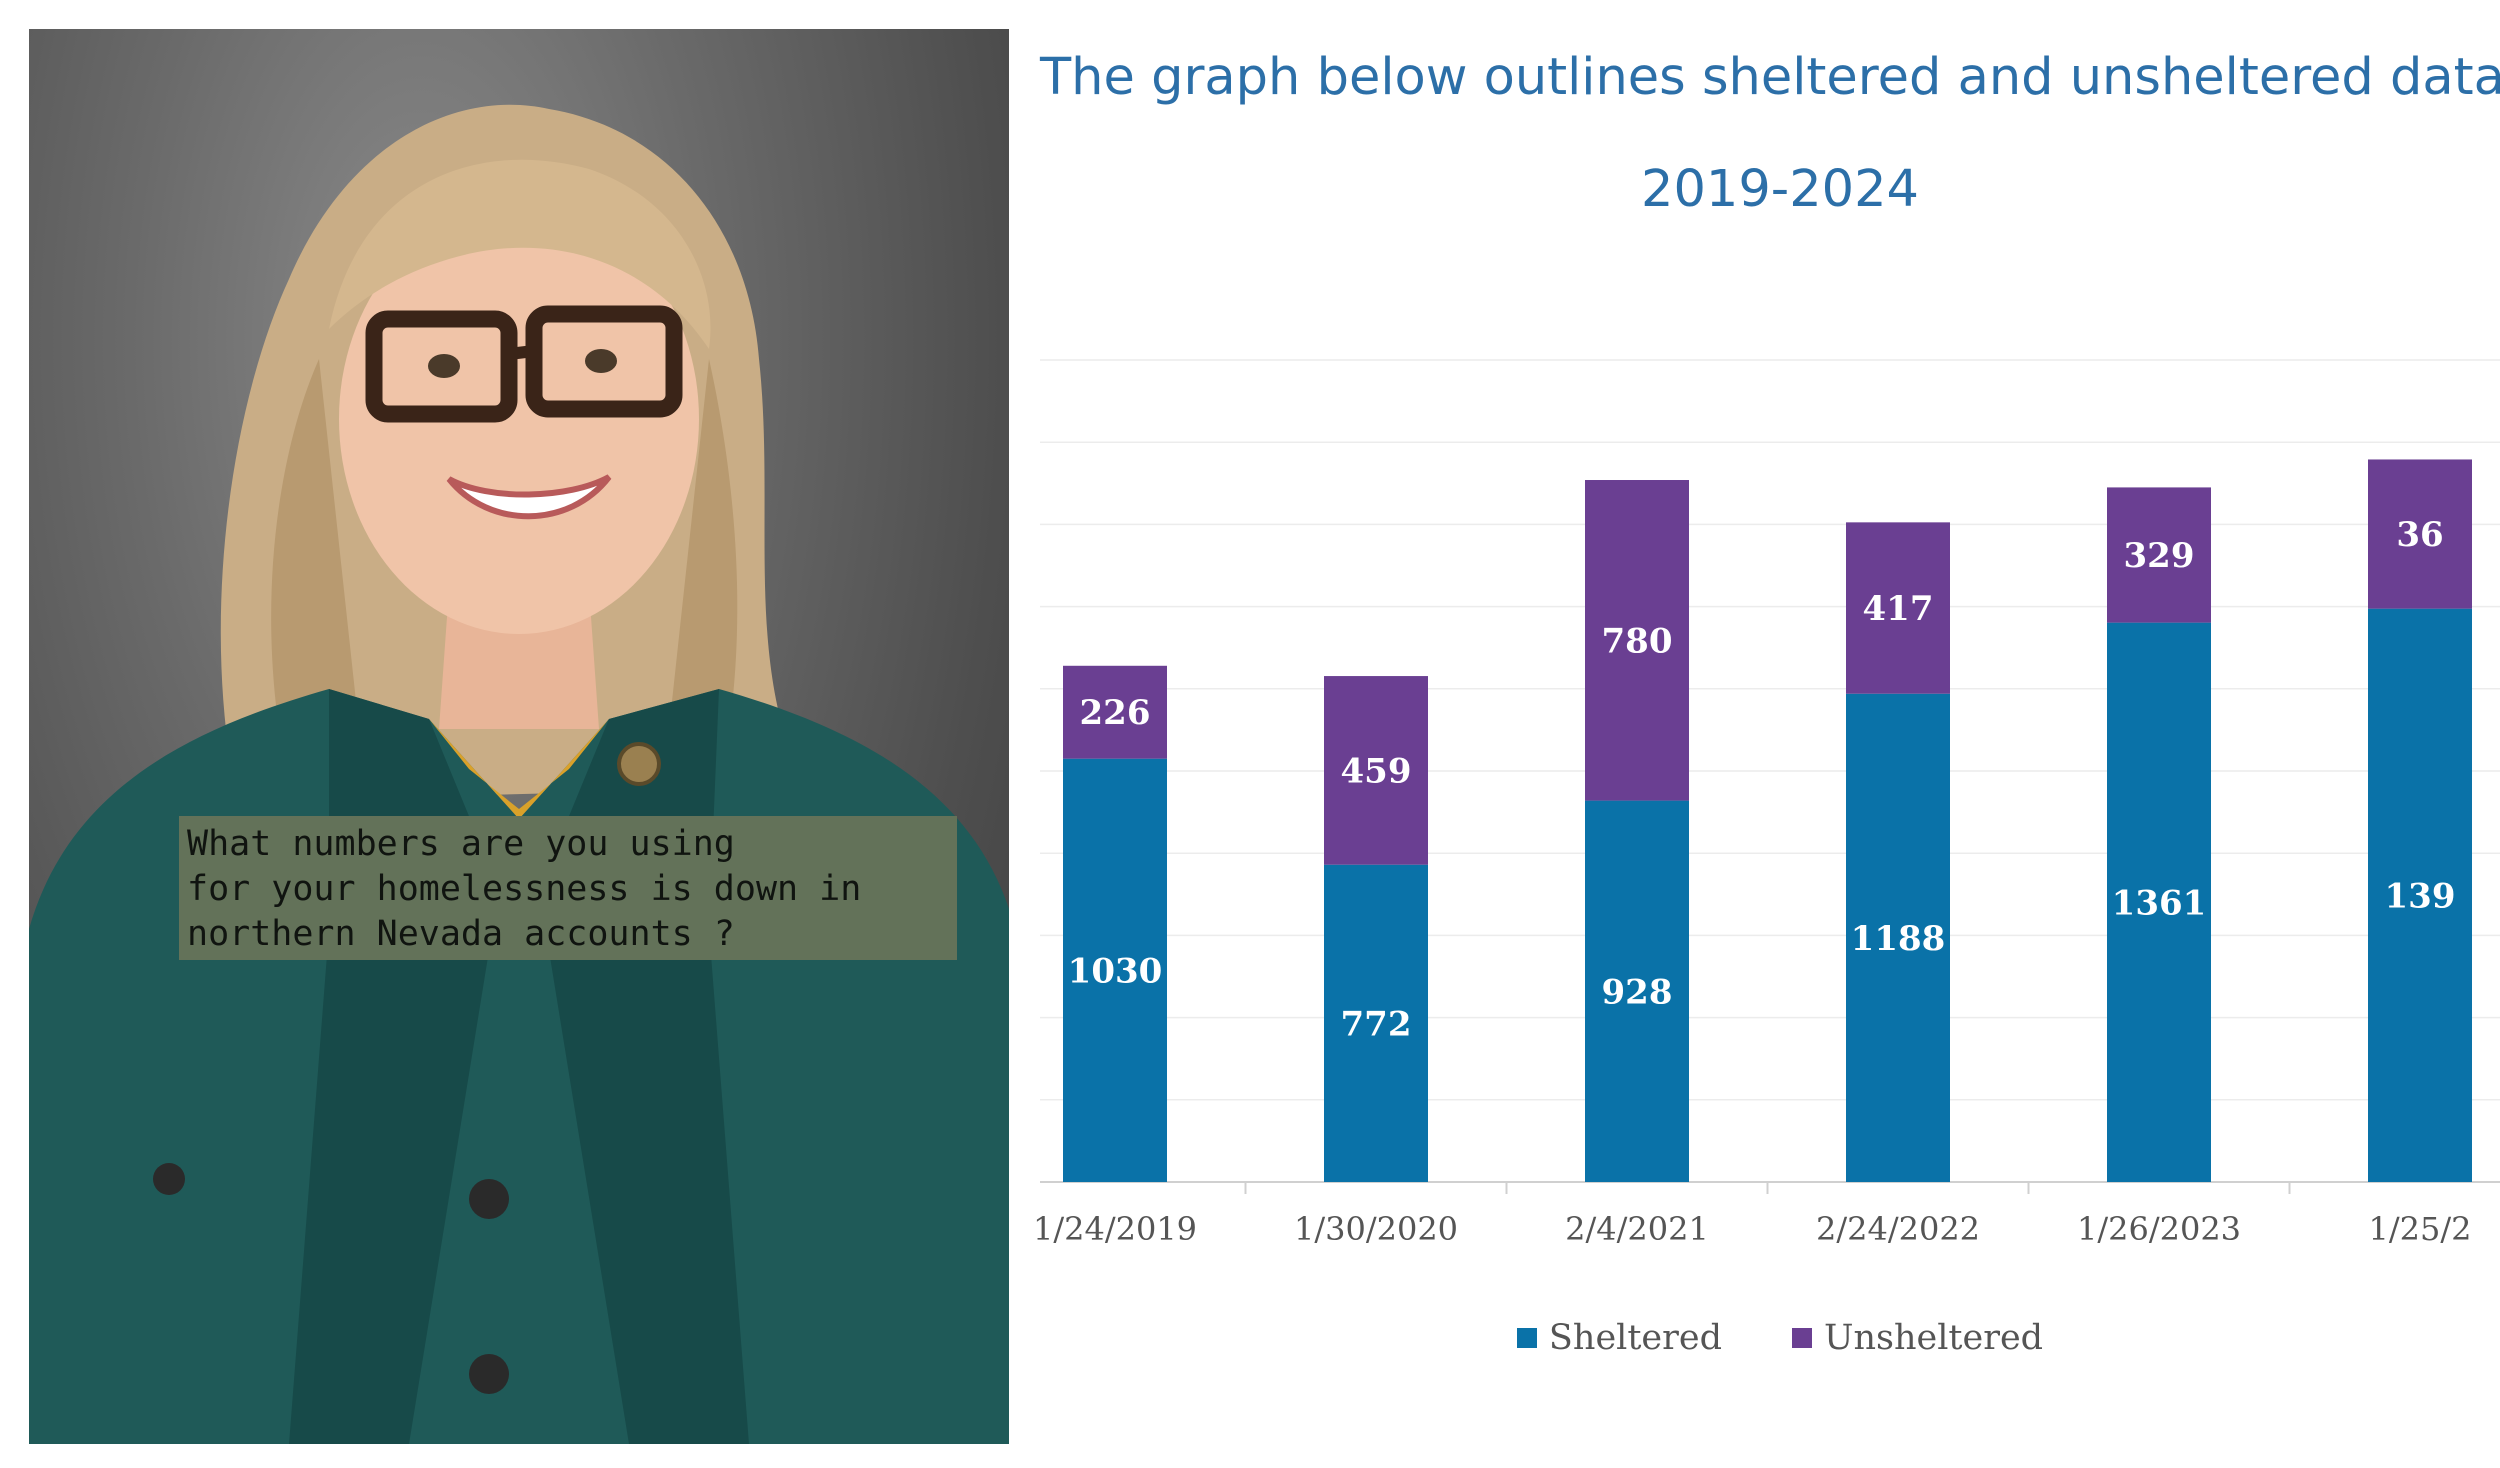 Image resolution: width=2500 pixels, height=1468 pixels. What do you see at coordinates (524, 889) in the screenshot?
I see `caption-line-2: for your homelessness is down in` at bounding box center [524, 889].